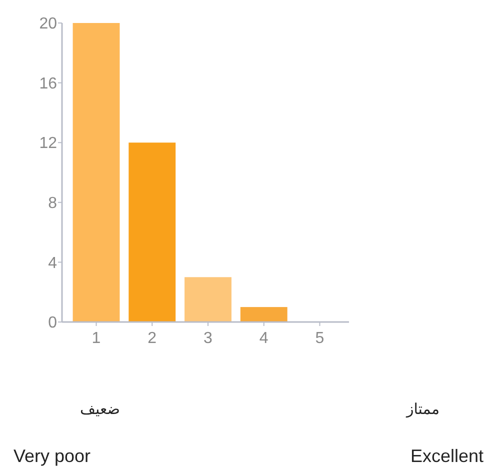  I want to click on text: Excellent, so click(447, 456).